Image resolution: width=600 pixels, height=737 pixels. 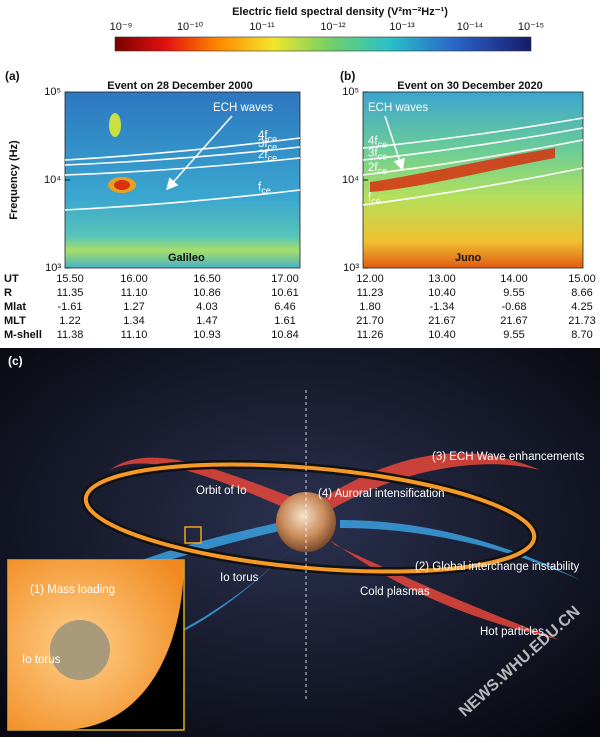 What do you see at coordinates (370, 279) in the screenshot?
I see `table-cell: 12.00` at bounding box center [370, 279].